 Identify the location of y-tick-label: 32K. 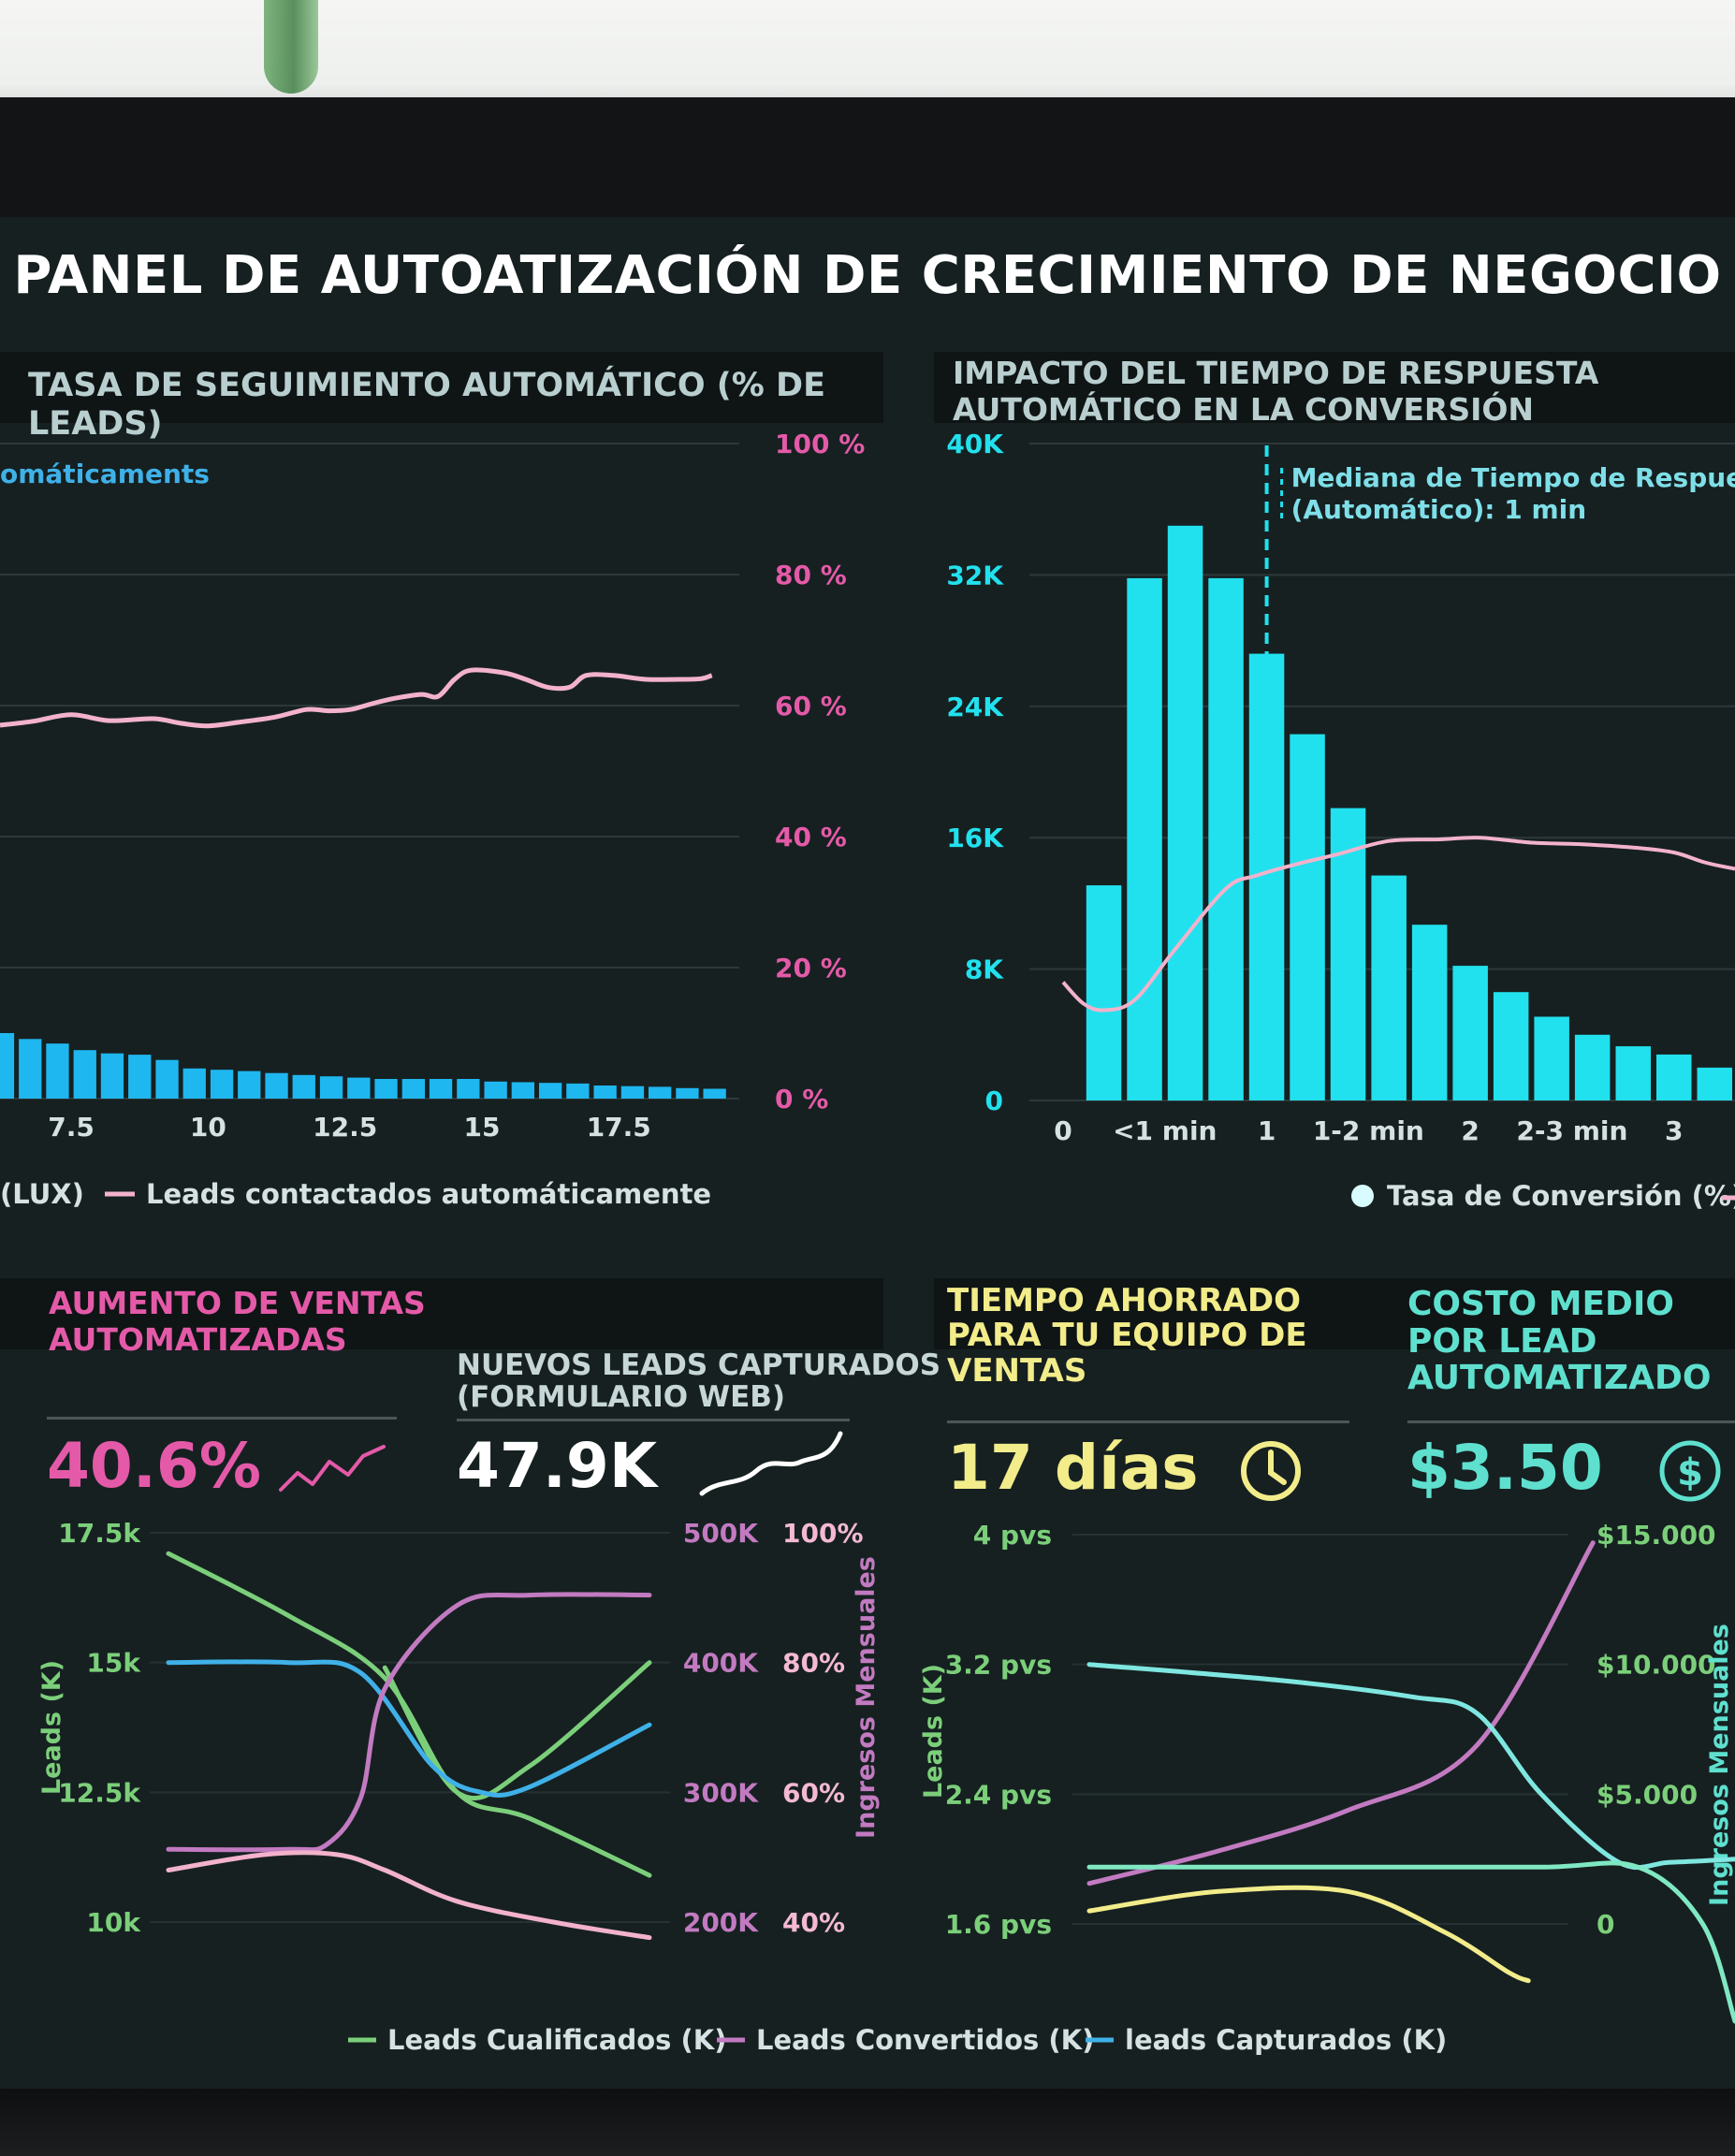
(975, 575).